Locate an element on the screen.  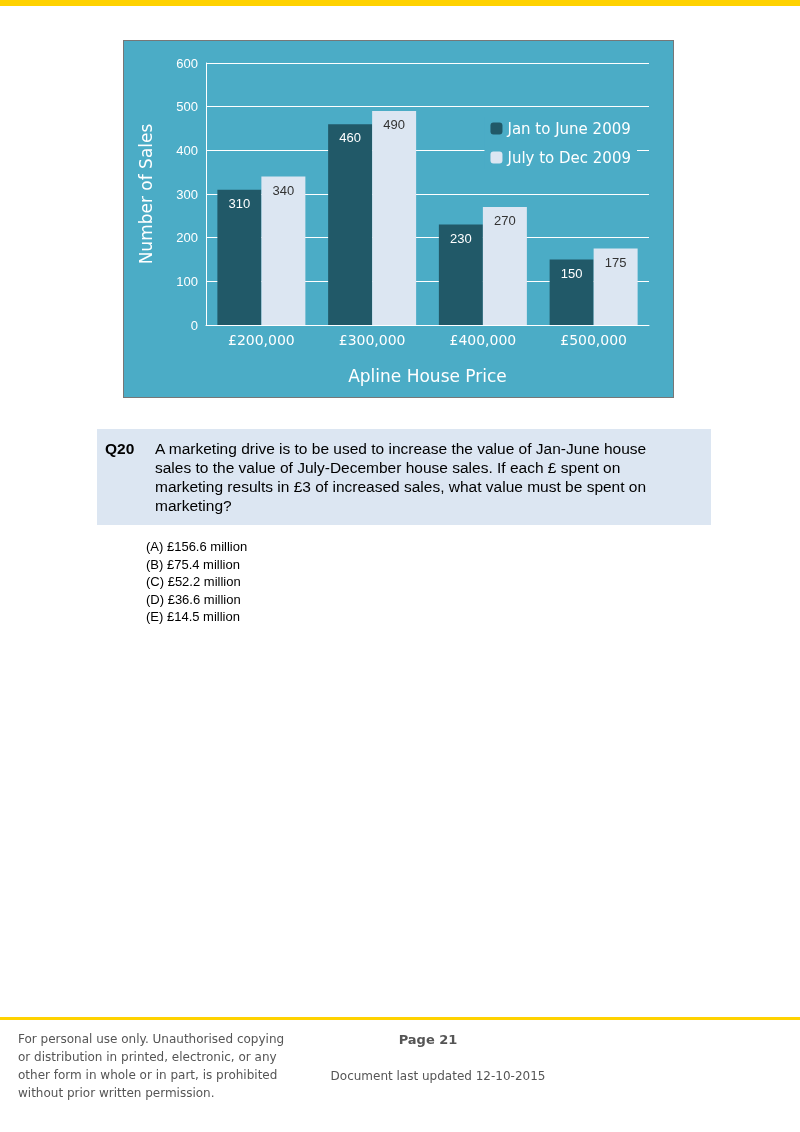
y-axis-title: Number of Sales is located at coordinates (145, 194).